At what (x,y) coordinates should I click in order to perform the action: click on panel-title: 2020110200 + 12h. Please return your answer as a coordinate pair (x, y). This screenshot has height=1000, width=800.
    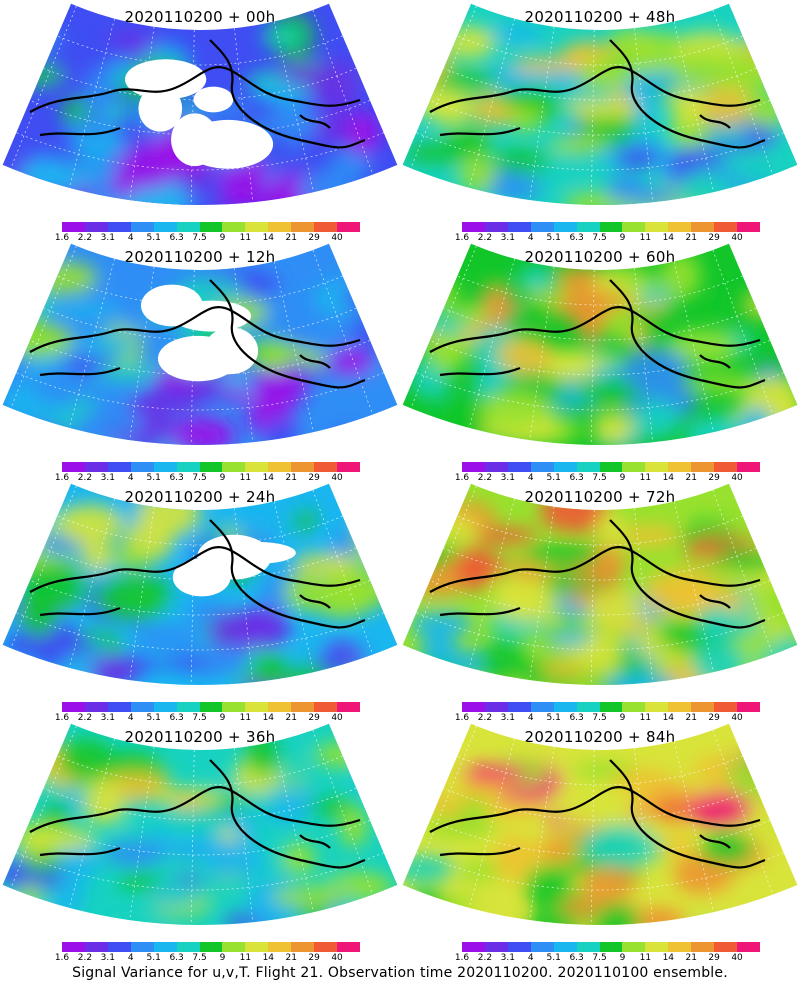
    Looking at the image, I should click on (200, 257).